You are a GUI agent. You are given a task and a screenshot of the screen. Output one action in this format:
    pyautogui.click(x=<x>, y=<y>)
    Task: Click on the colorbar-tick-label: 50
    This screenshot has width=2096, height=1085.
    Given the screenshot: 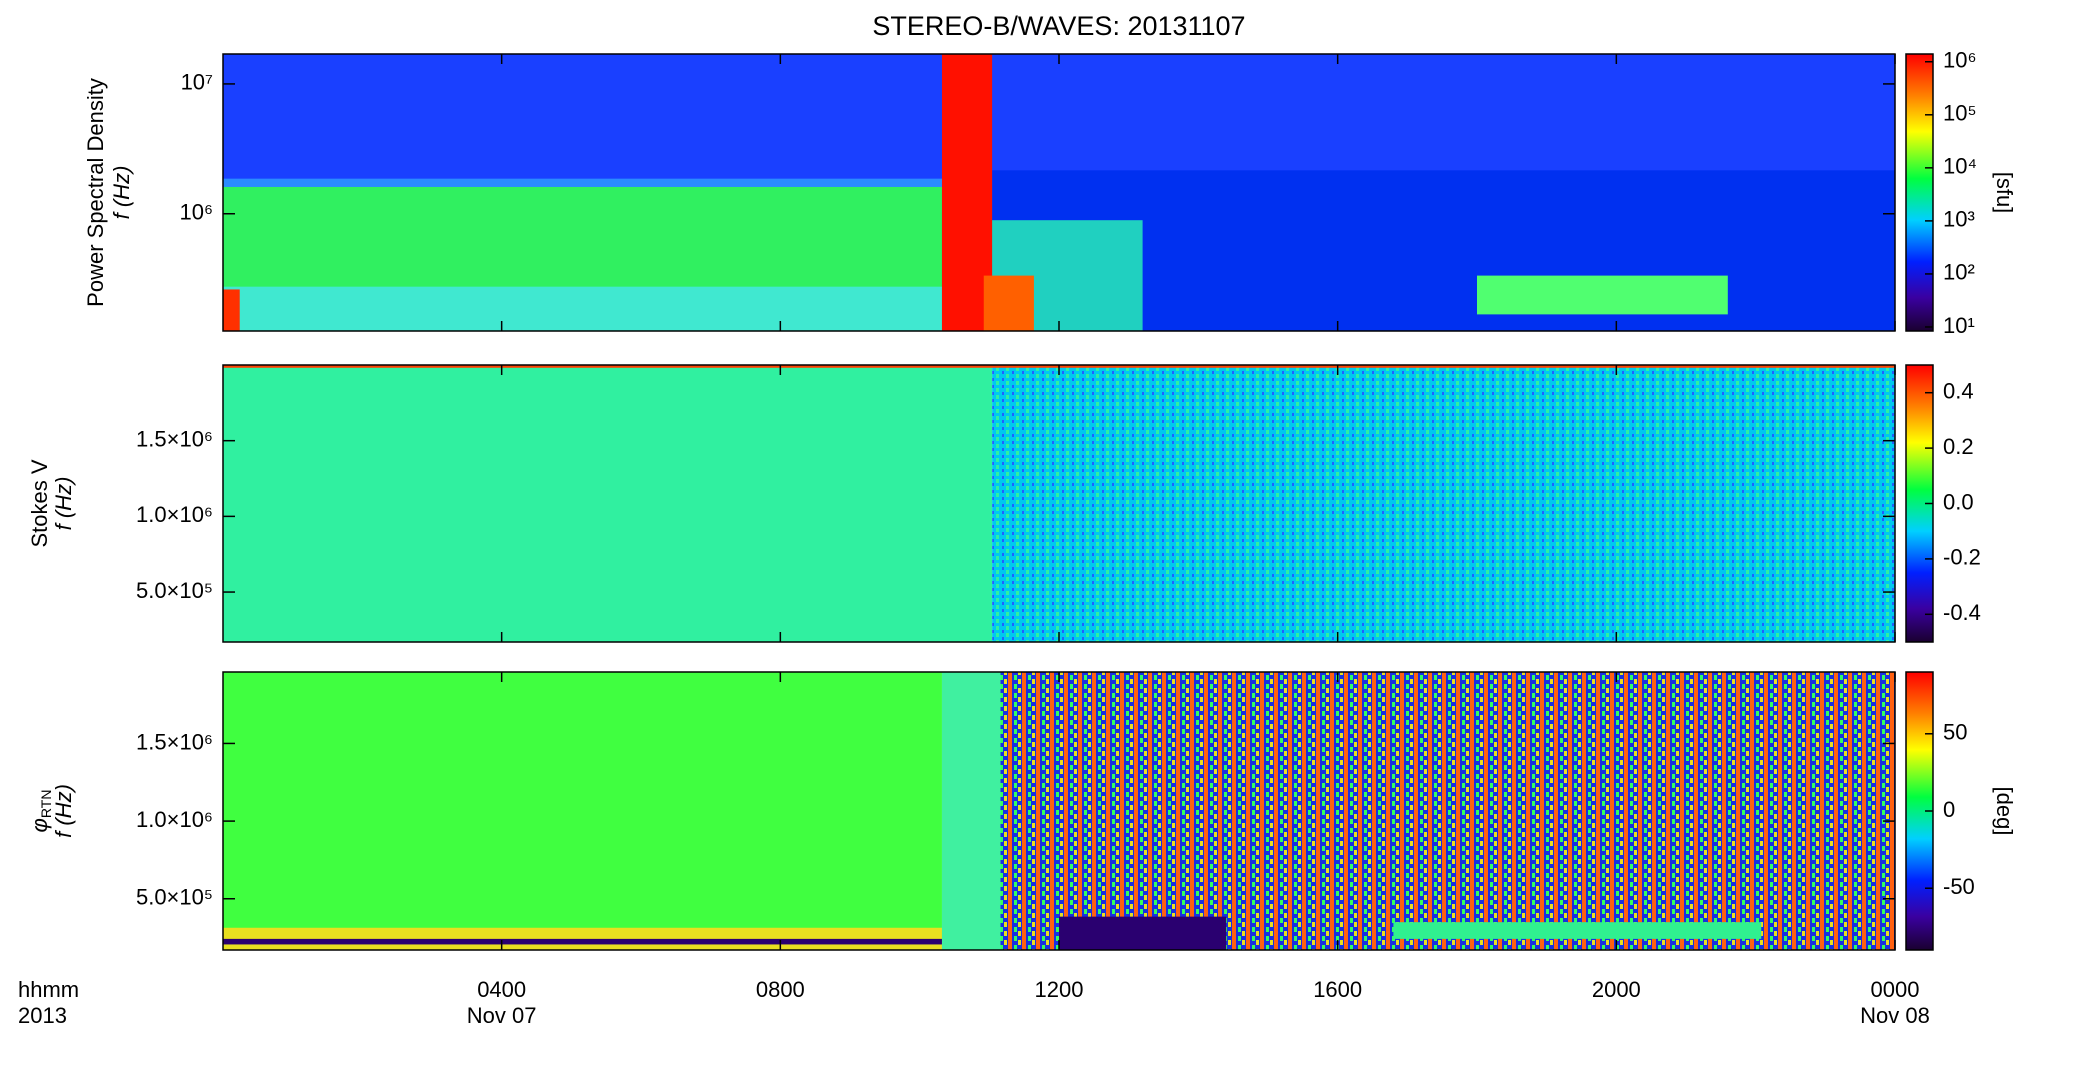 What is the action you would take?
    pyautogui.click(x=1955, y=732)
    